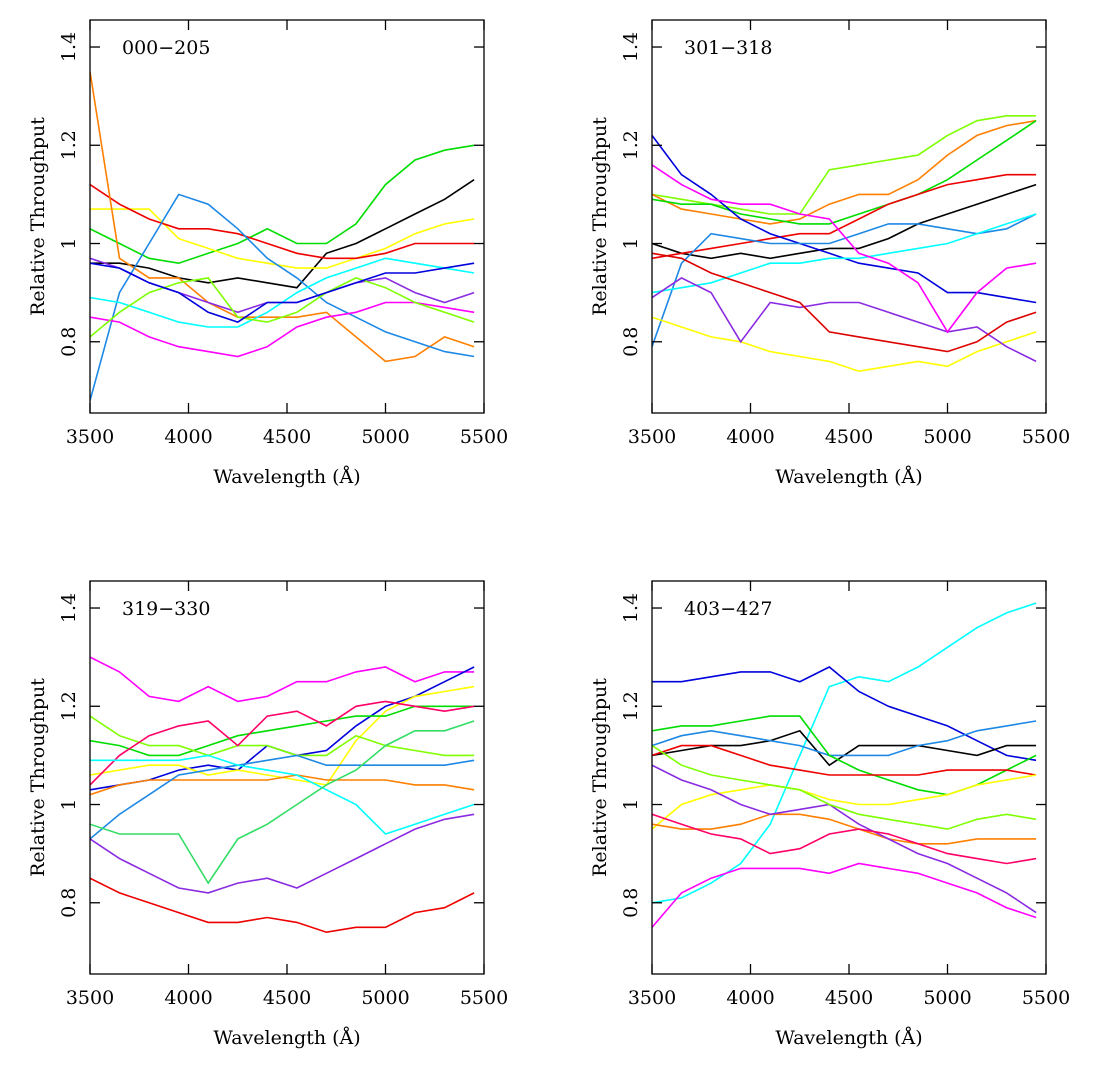  I want to click on panel-label: 000−205, so click(166, 48).